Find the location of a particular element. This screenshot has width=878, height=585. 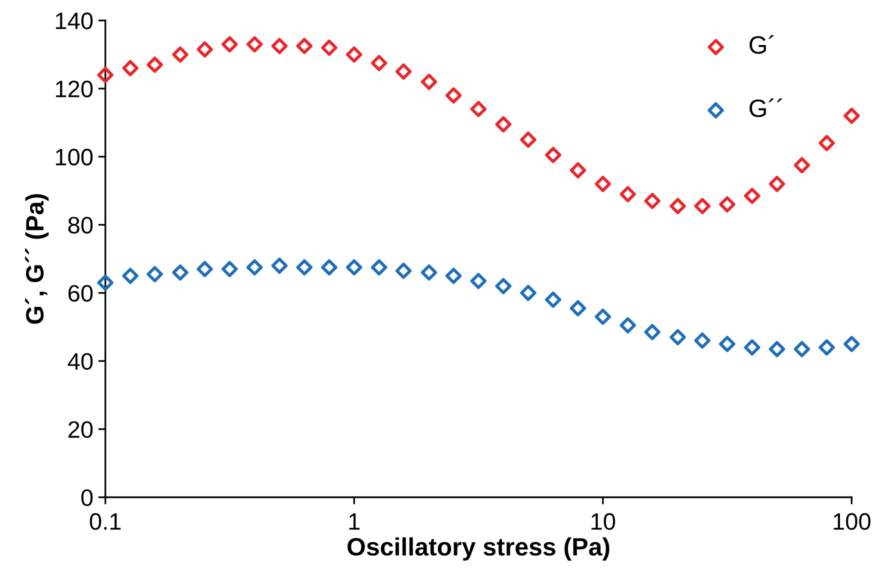

x-tick-label: 1 is located at coordinates (354, 521).